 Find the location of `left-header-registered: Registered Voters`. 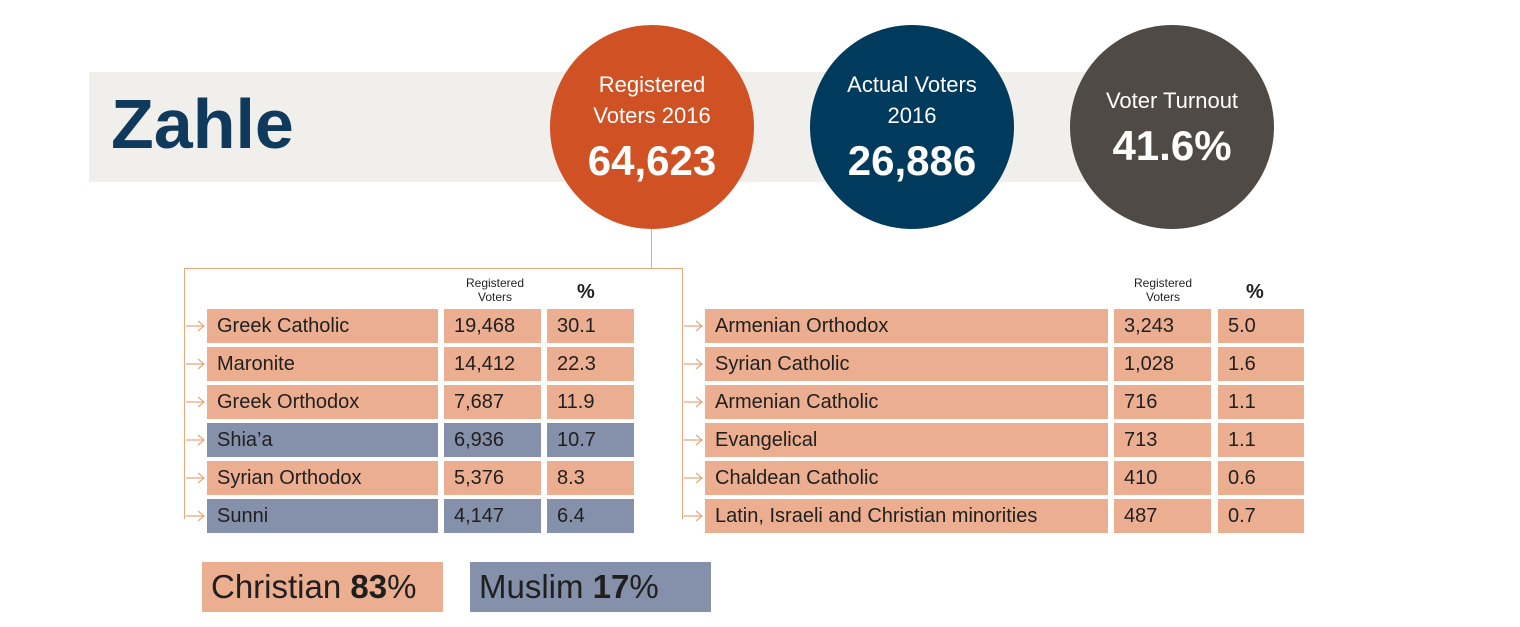

left-header-registered: Registered Voters is located at coordinates (495, 290).